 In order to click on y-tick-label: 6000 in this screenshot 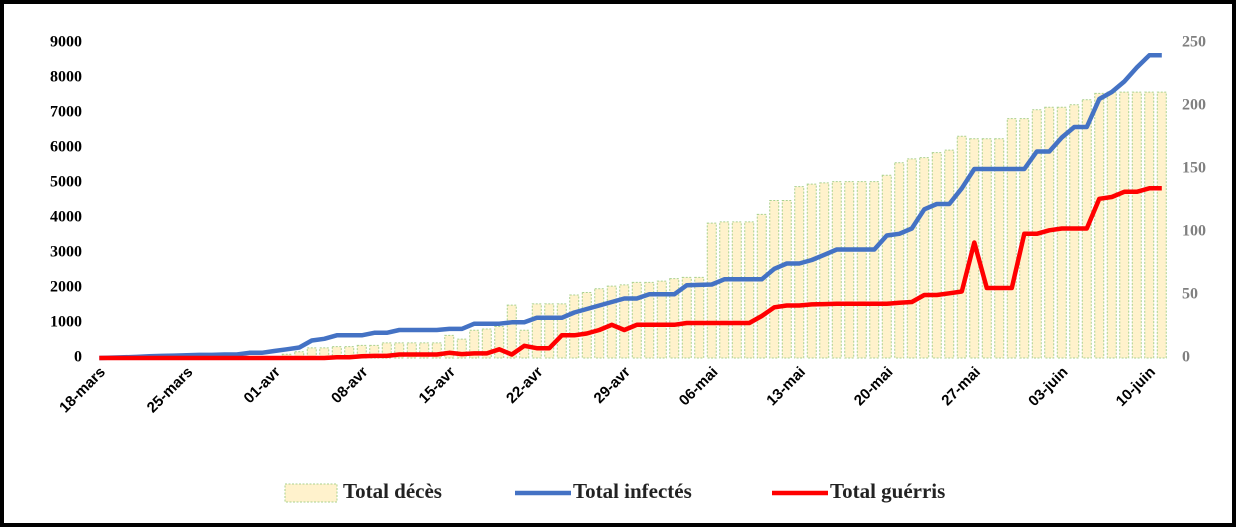, I will do `click(66, 147)`.